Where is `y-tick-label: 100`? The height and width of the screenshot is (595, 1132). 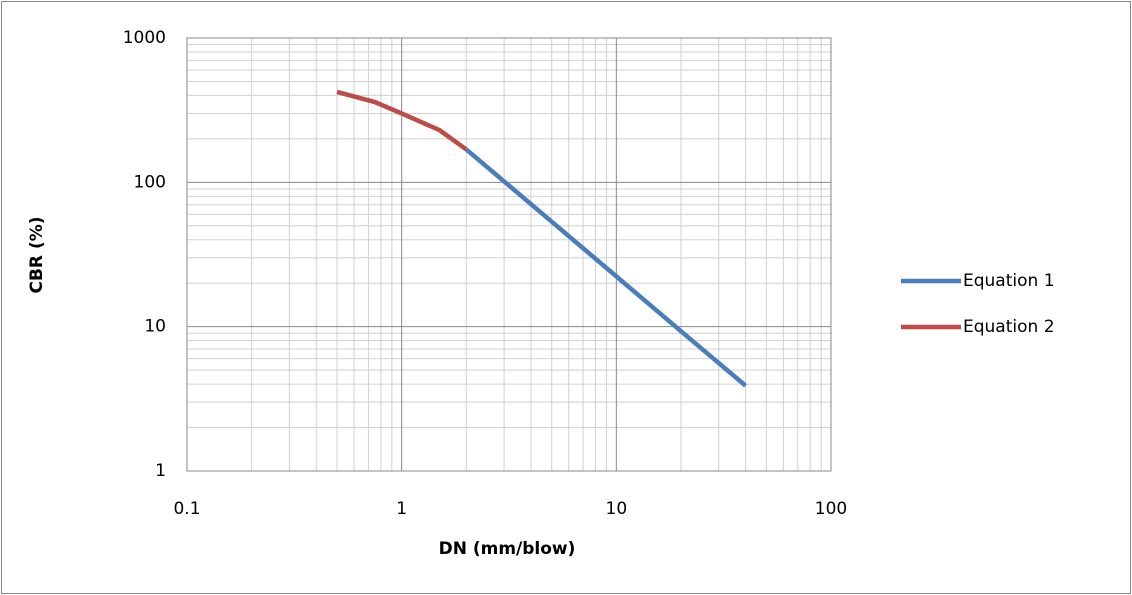
y-tick-label: 100 is located at coordinates (150, 182).